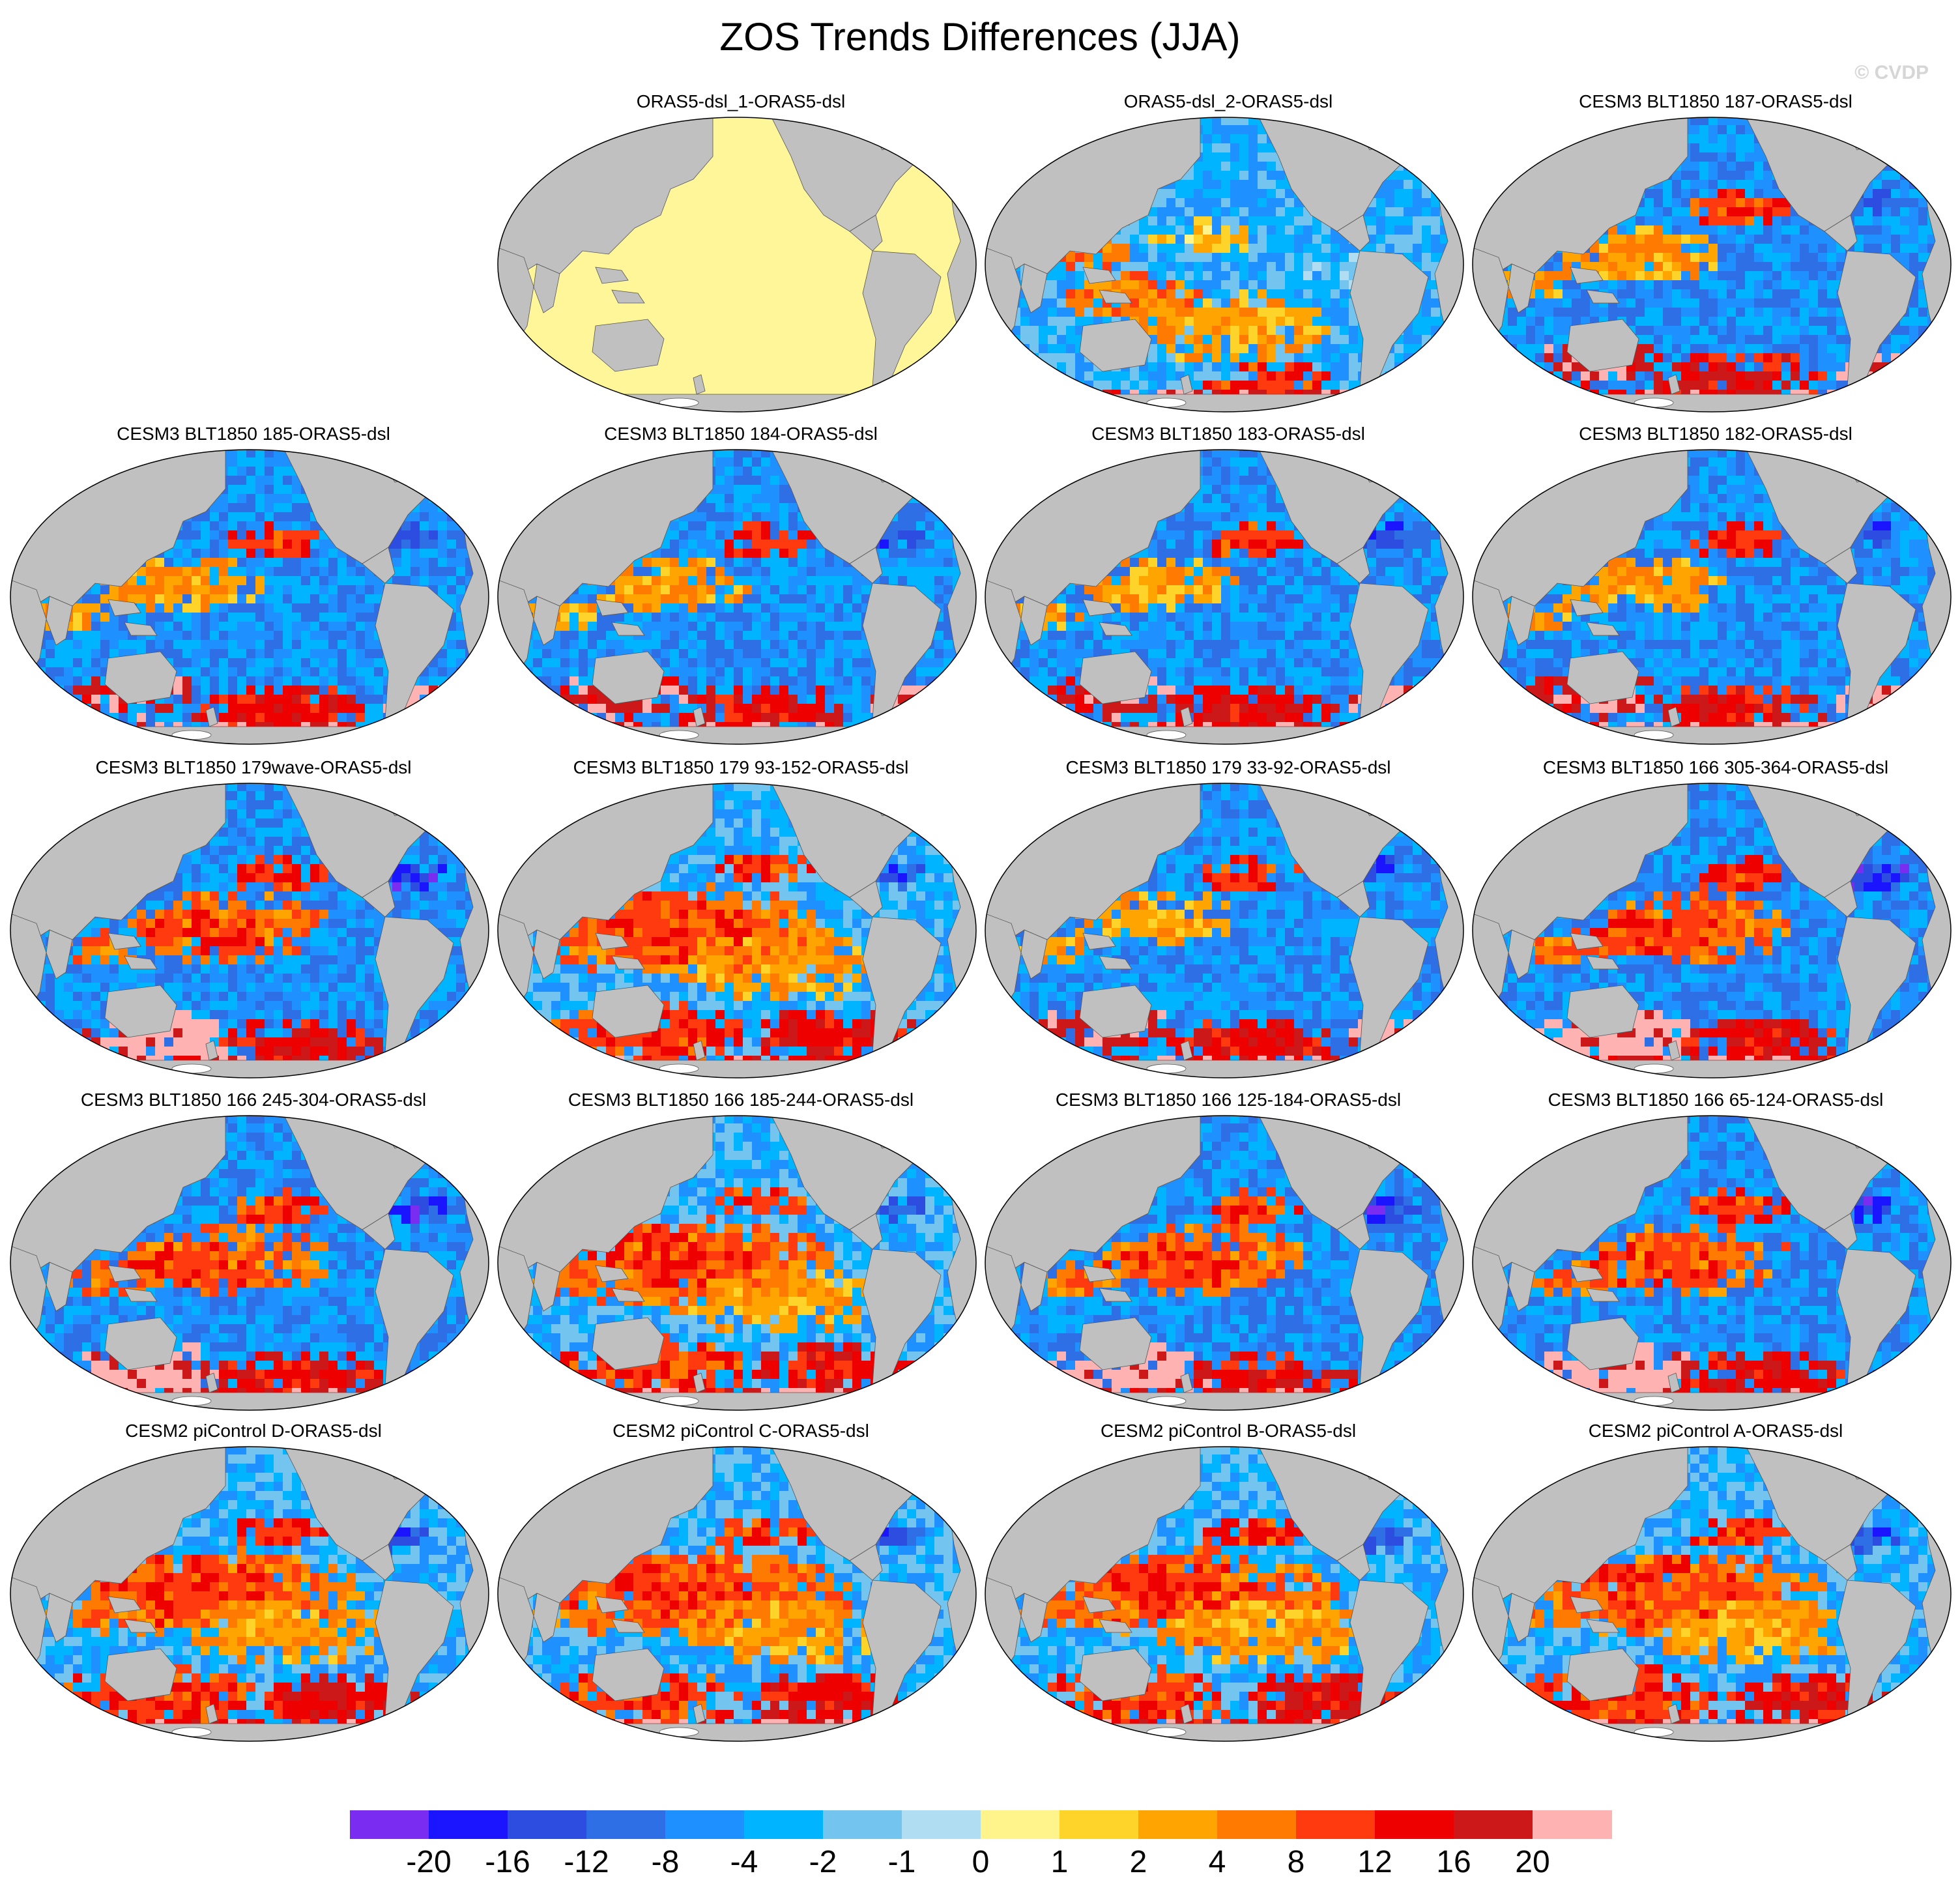 The height and width of the screenshot is (1895, 1960). What do you see at coordinates (744, 1862) in the screenshot?
I see `colorbar-tick-label: -4` at bounding box center [744, 1862].